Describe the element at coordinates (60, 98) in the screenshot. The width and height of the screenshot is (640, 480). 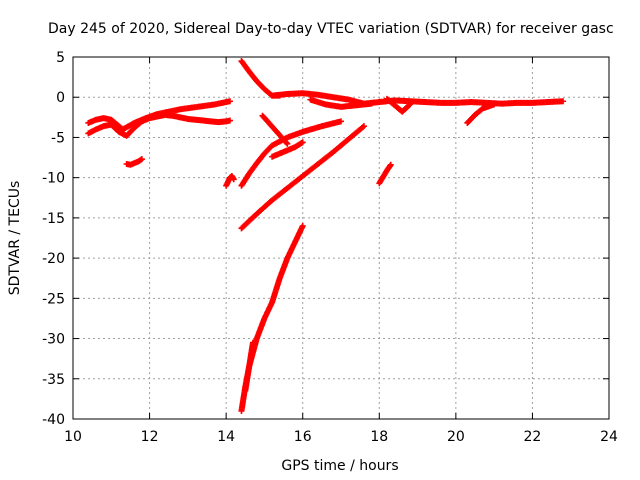
I see `y-tick-label: 0` at that location.